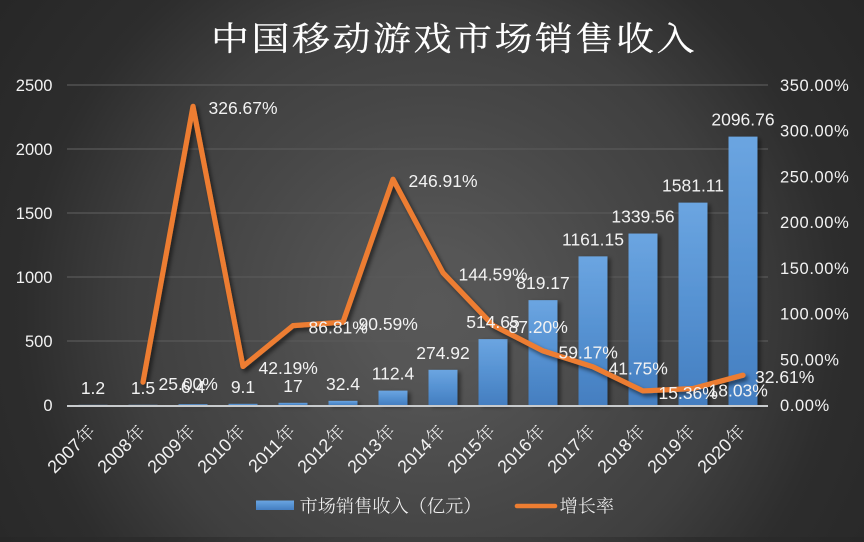  What do you see at coordinates (714, 456) in the screenshot?
I see `svg-text: 2020` at bounding box center [714, 456].